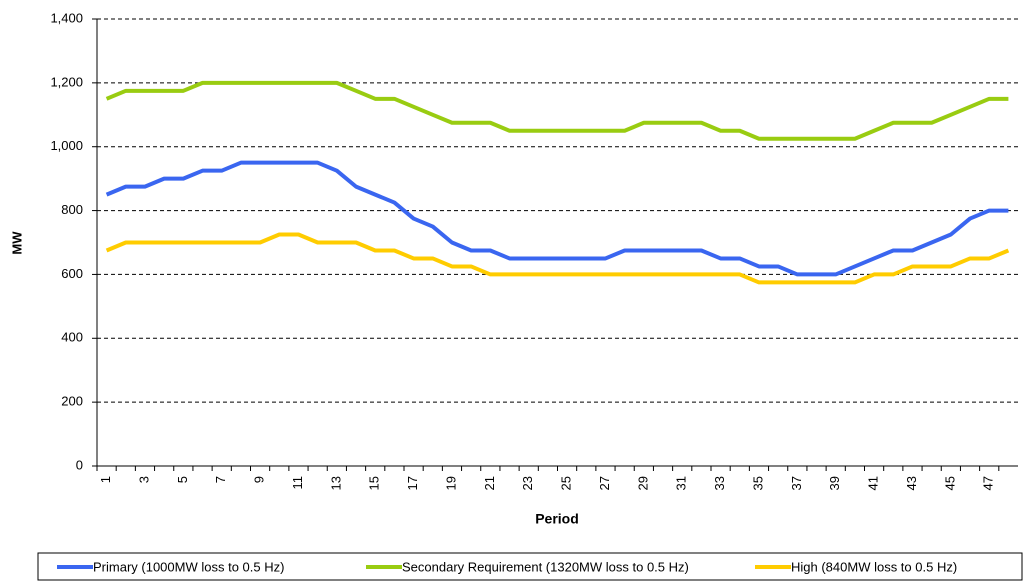  I want to click on legend-label: High (840MW loss to 0.5 Hz), so click(874, 566).